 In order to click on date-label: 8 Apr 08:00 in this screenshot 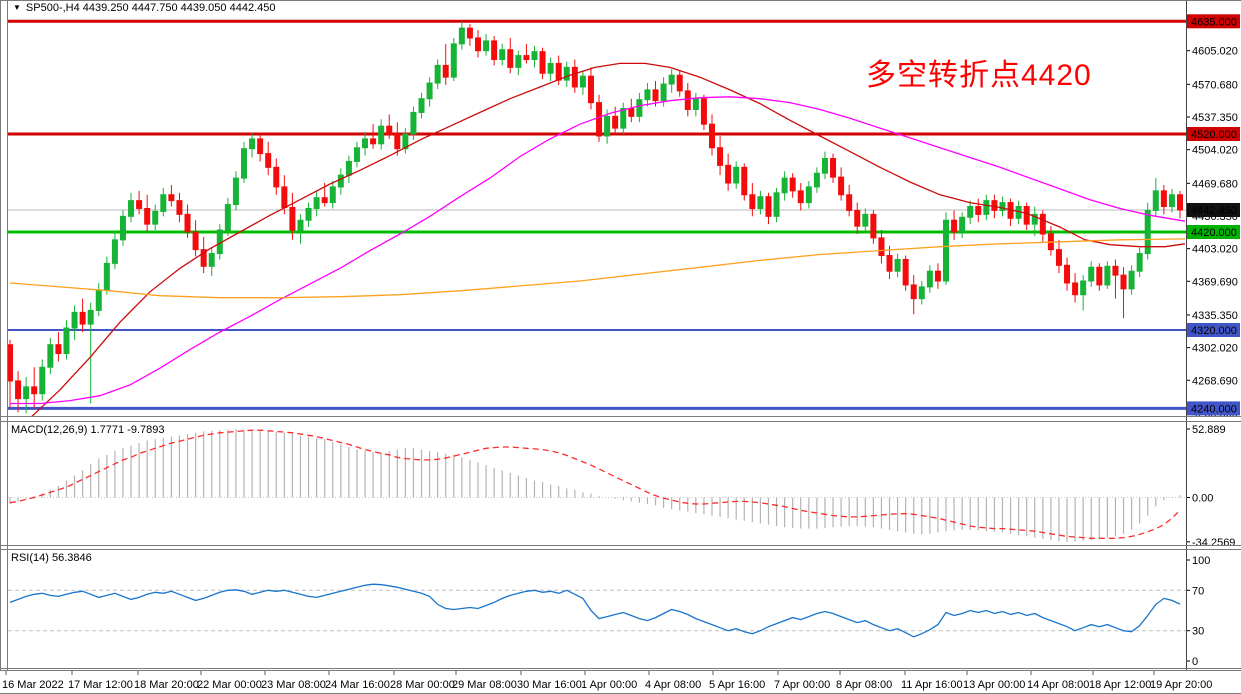, I will do `click(864, 685)`.